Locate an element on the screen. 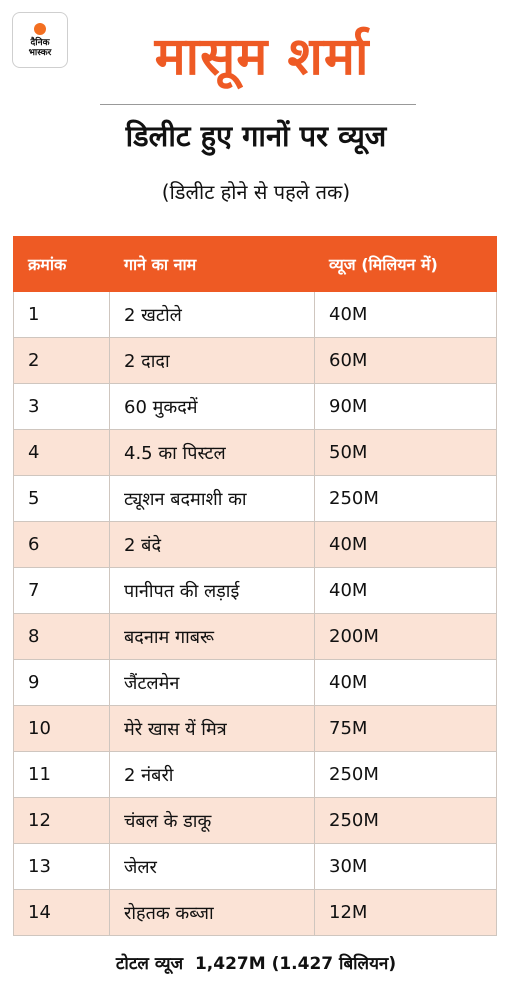  page-title: मासूम शर्मा is located at coordinates (262, 57).